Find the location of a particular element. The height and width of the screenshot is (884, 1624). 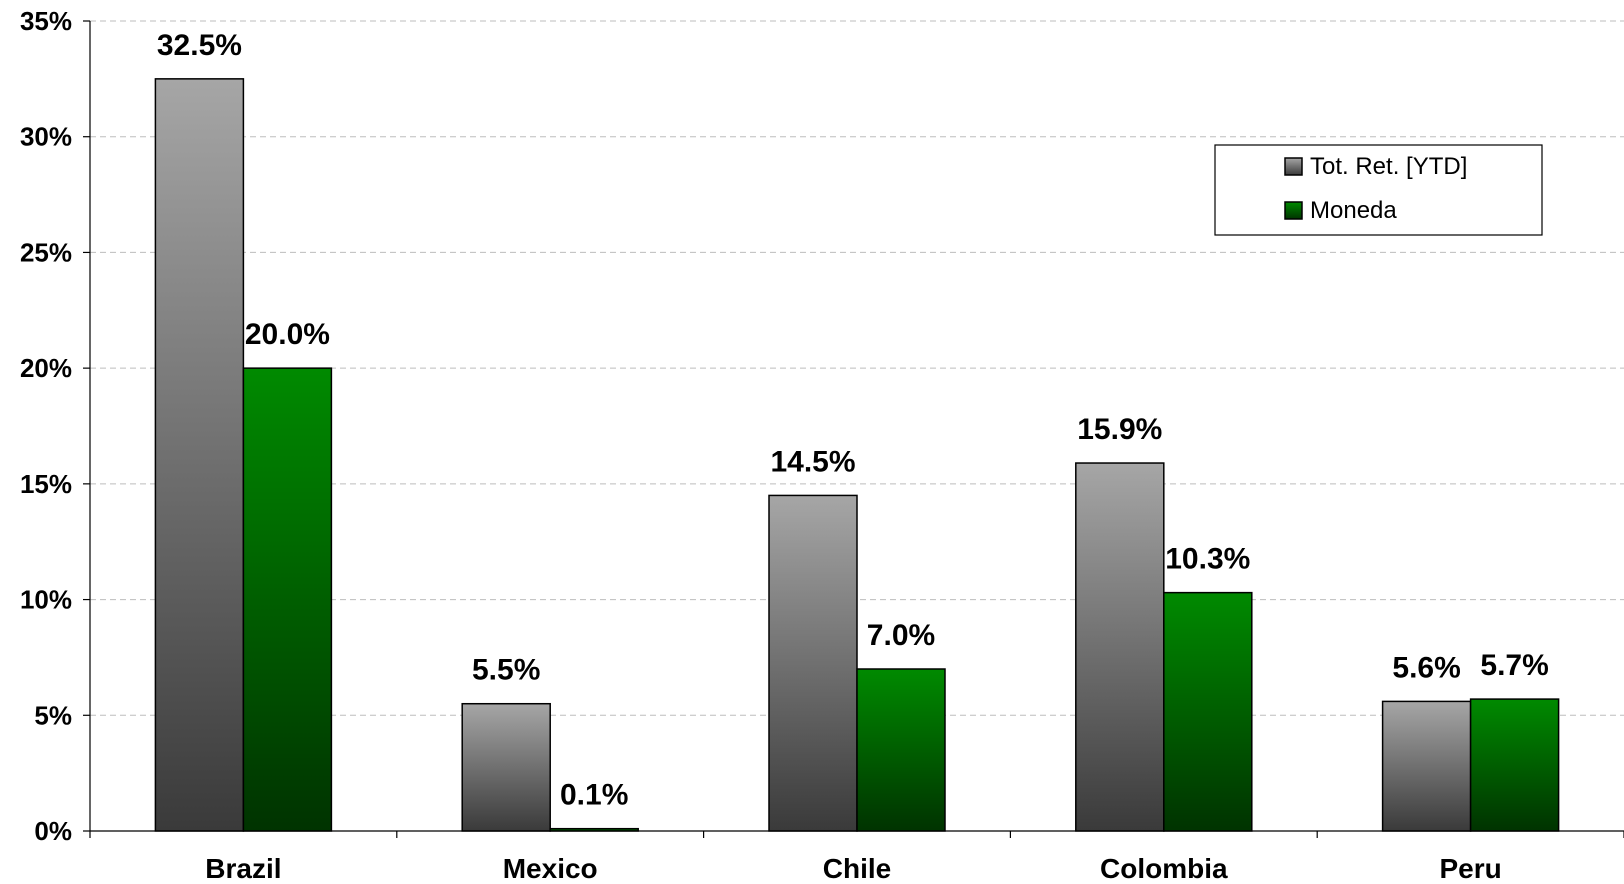

y-axis-tick-labels: 0% 5% 10% 15% 20% 25% 30% 35% is located at coordinates (46, 426).